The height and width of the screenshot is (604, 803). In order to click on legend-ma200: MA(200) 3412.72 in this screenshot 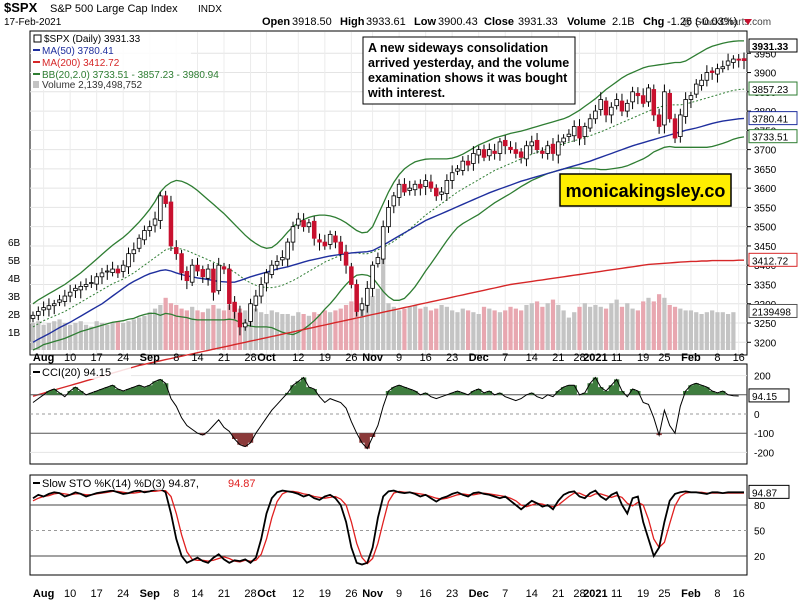, I will do `click(81, 63)`.